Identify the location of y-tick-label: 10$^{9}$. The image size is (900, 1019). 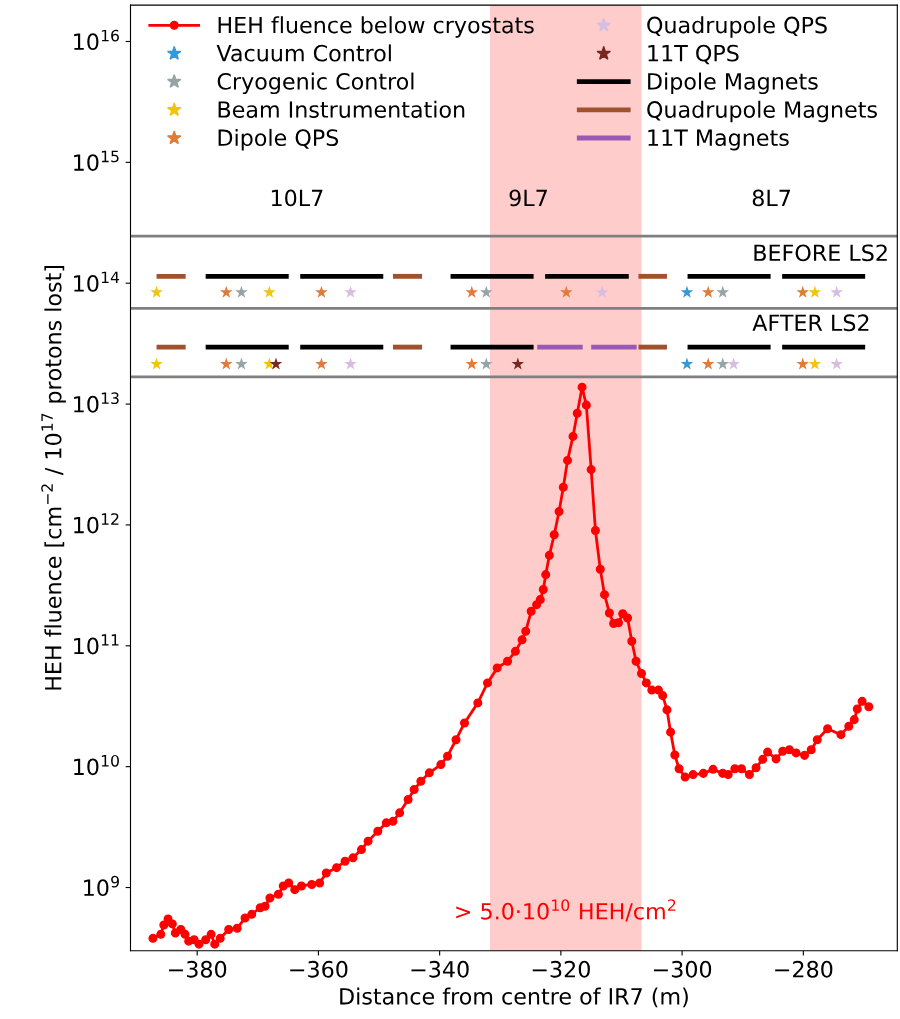
(101, 886).